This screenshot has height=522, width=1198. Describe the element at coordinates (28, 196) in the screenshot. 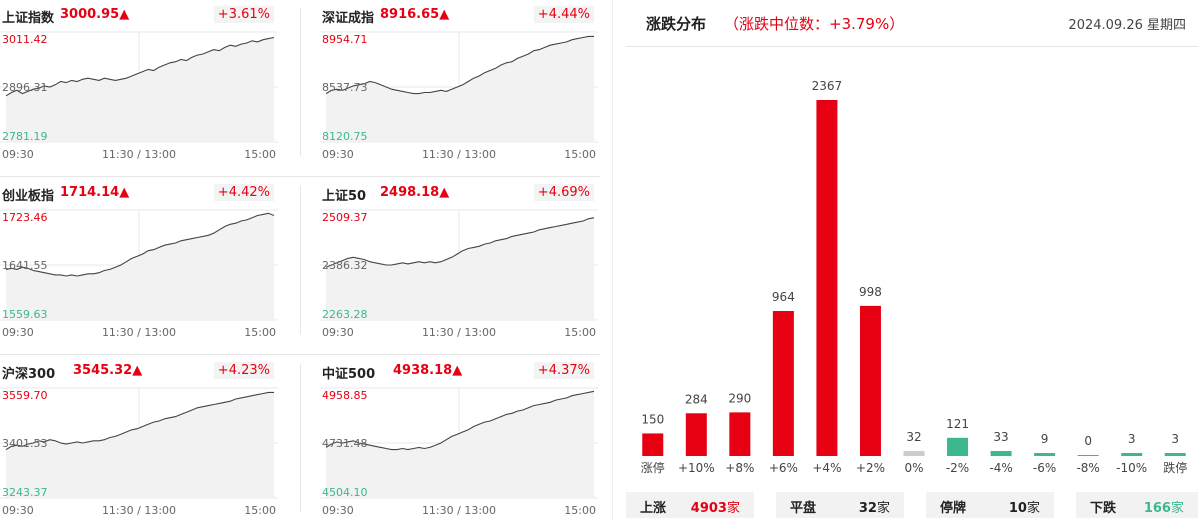

I see `index-name: 创业板指` at that location.